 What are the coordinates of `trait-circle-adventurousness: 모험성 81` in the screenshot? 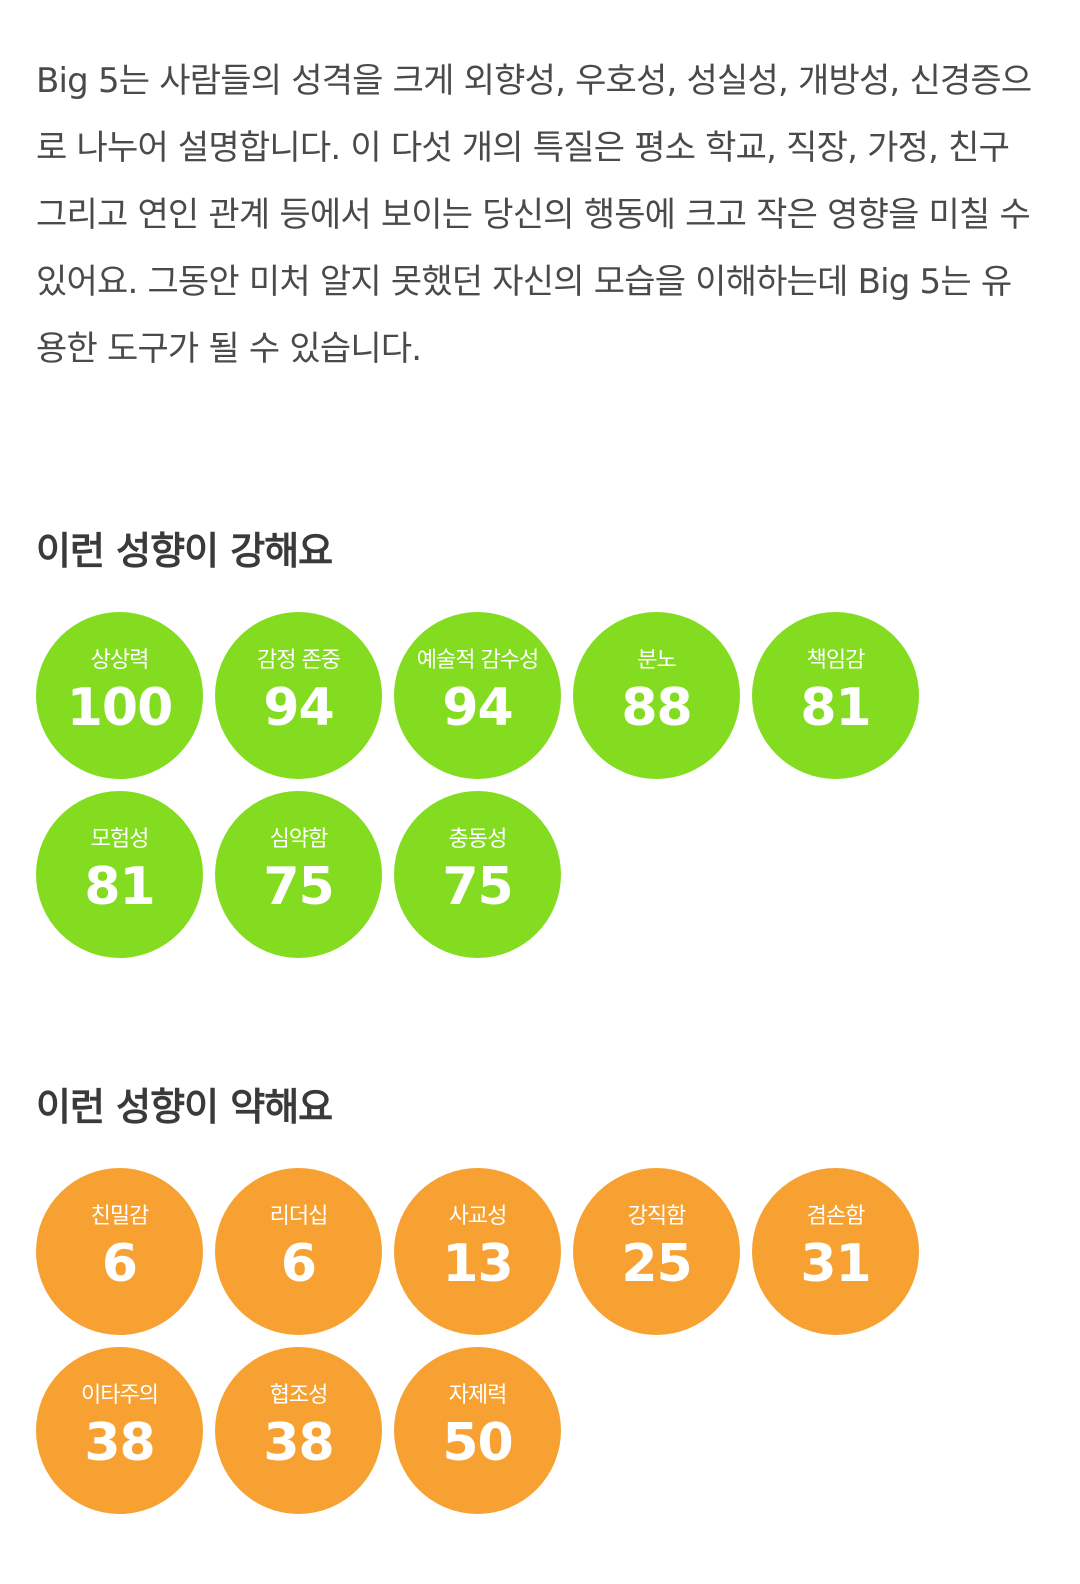 It's located at (119, 874).